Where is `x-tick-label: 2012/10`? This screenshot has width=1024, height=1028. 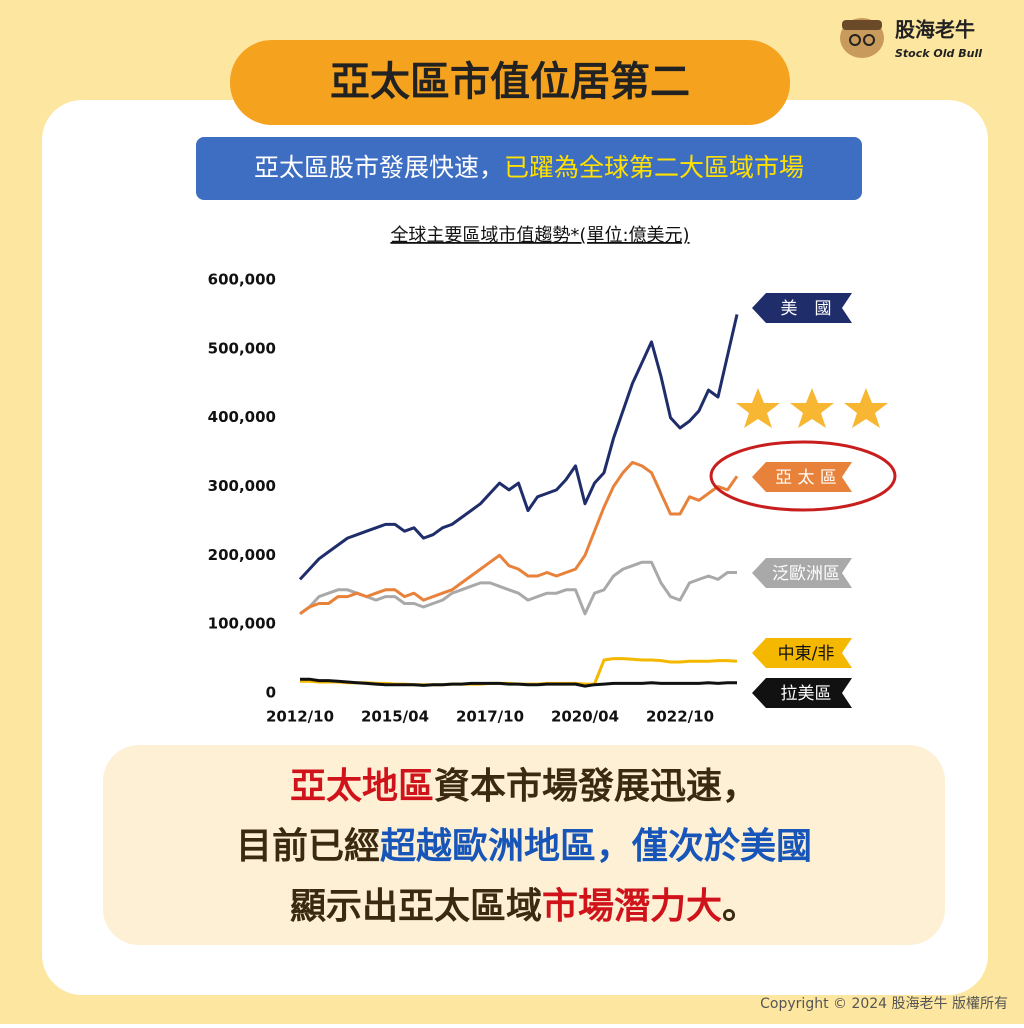
x-tick-label: 2012/10 is located at coordinates (300, 717).